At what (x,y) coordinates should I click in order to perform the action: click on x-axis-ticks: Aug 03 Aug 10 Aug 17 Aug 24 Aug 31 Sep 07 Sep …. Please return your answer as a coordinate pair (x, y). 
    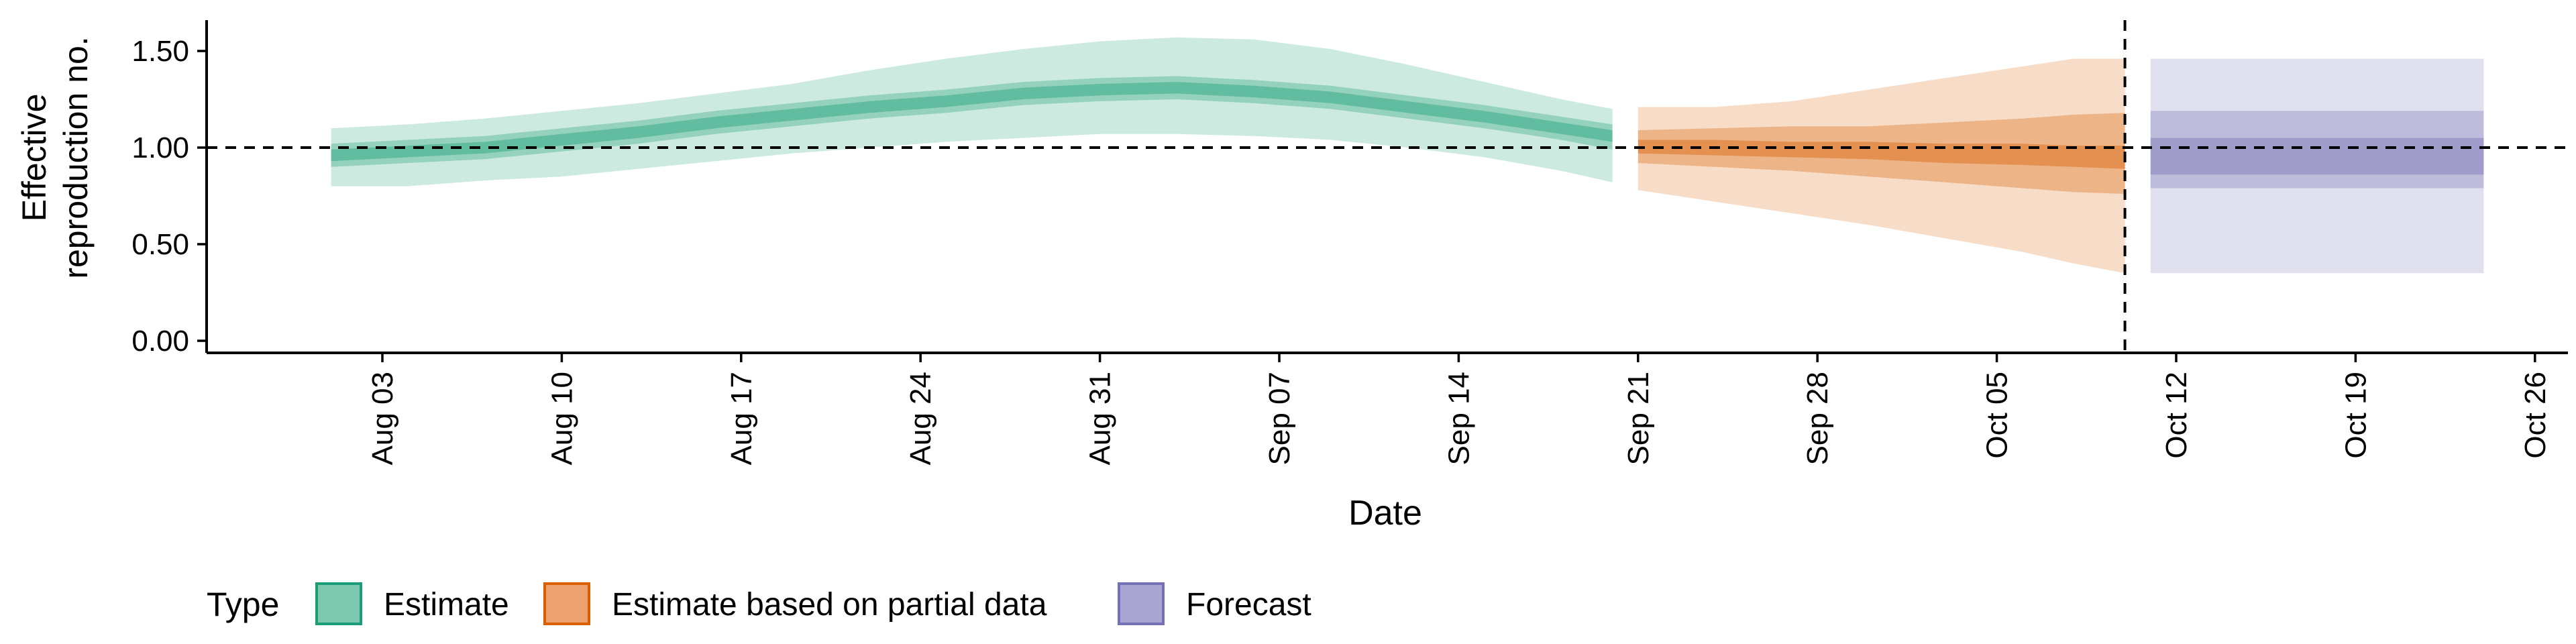
    Looking at the image, I should click on (1459, 409).